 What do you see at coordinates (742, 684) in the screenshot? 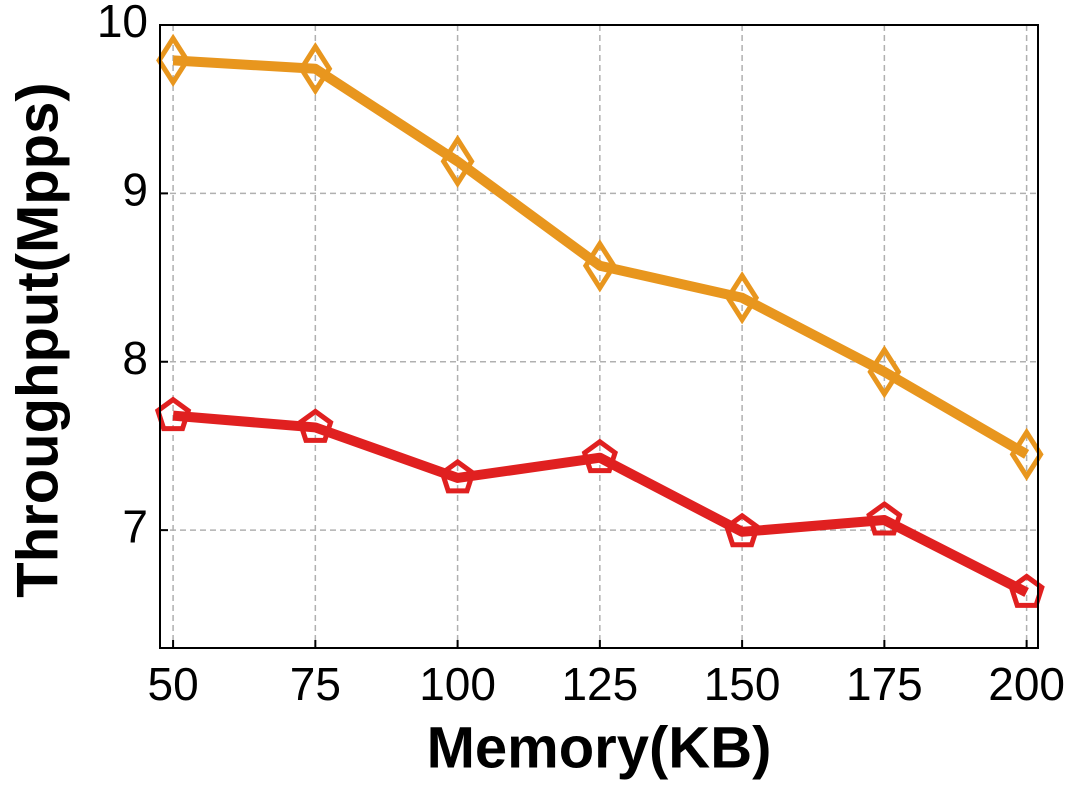
I see `x-tick-label: 150` at bounding box center [742, 684].